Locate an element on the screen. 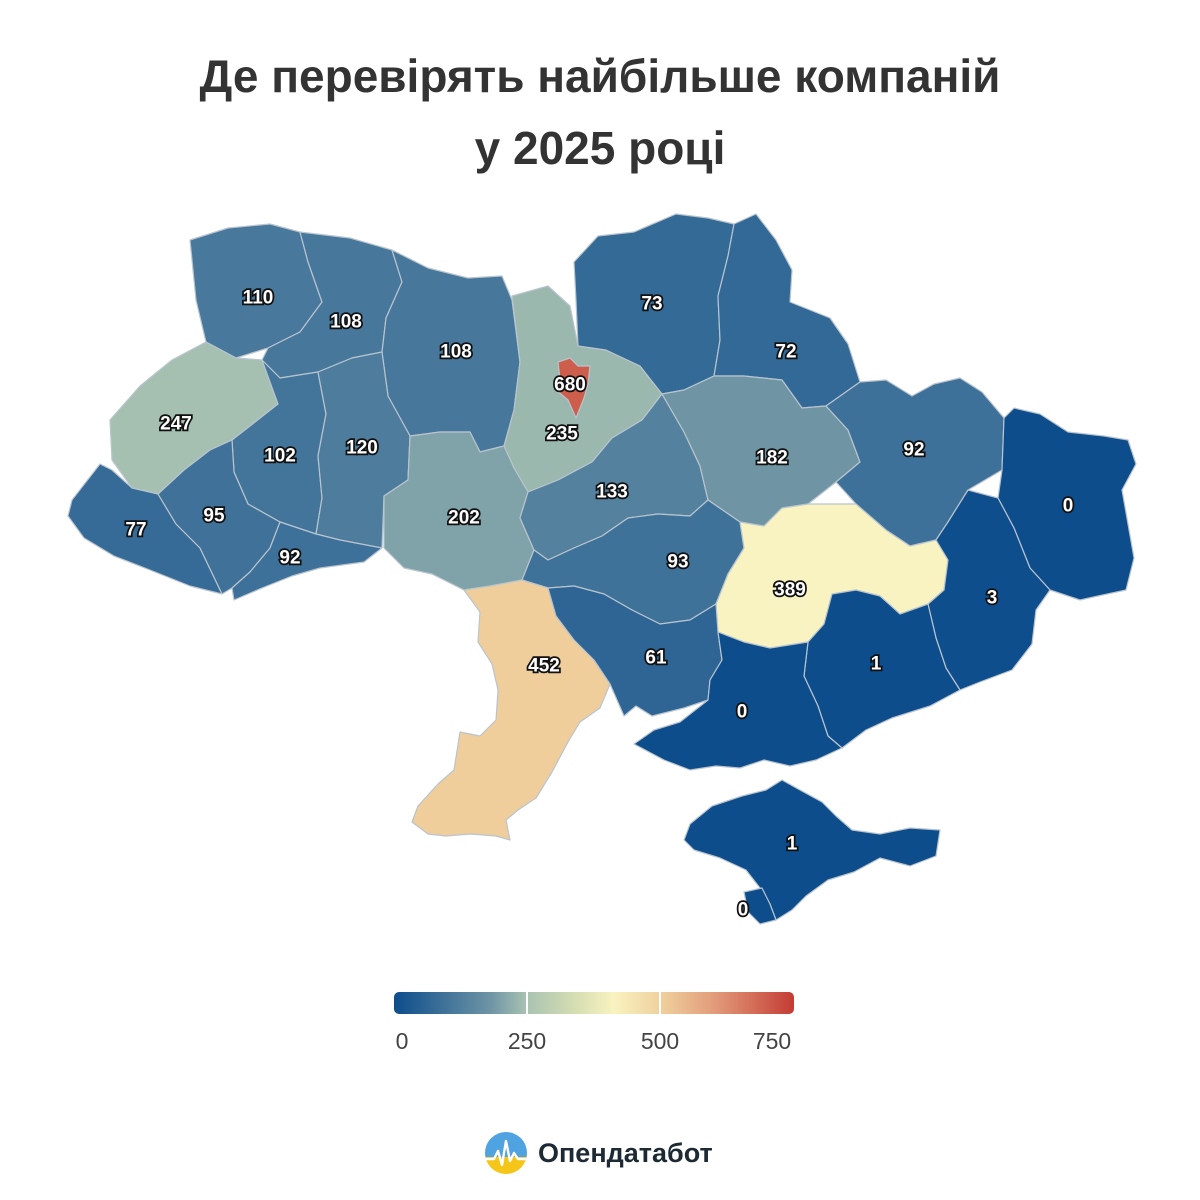  region-crimea is located at coordinates (812, 850).